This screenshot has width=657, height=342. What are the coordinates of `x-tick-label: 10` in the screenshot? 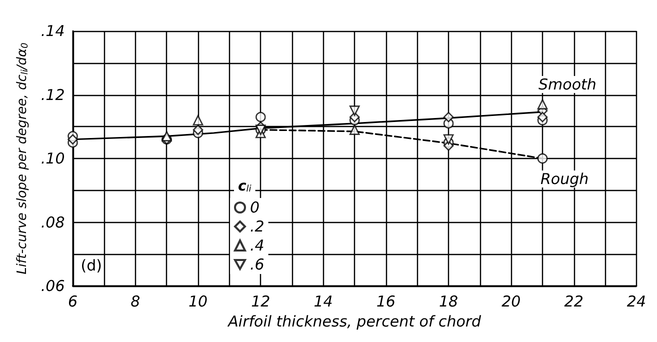 It's located at (198, 301).